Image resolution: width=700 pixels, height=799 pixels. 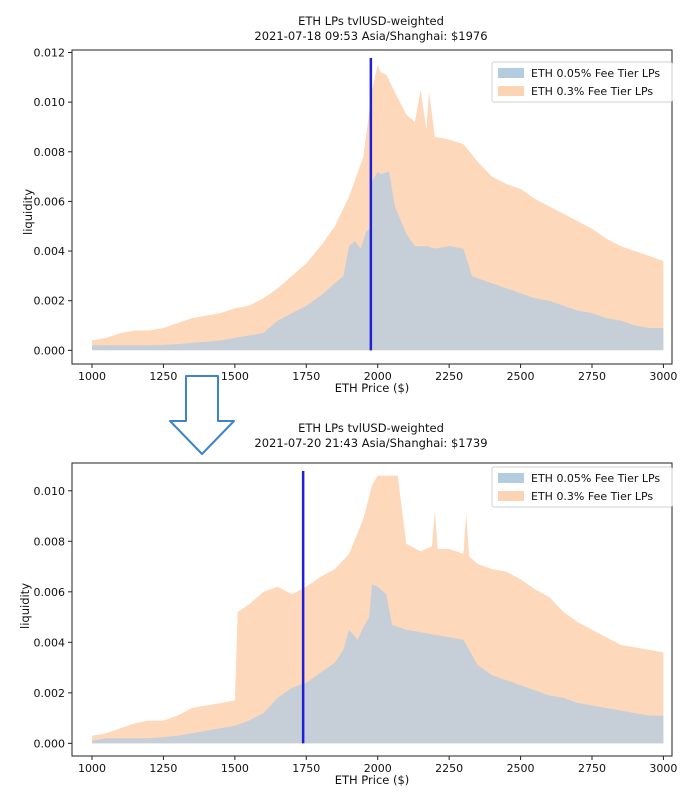 I want to click on chart-subtitle: 2021-07-20 21:43 Asia/Shanghai: $1739, so click(x=370, y=443).